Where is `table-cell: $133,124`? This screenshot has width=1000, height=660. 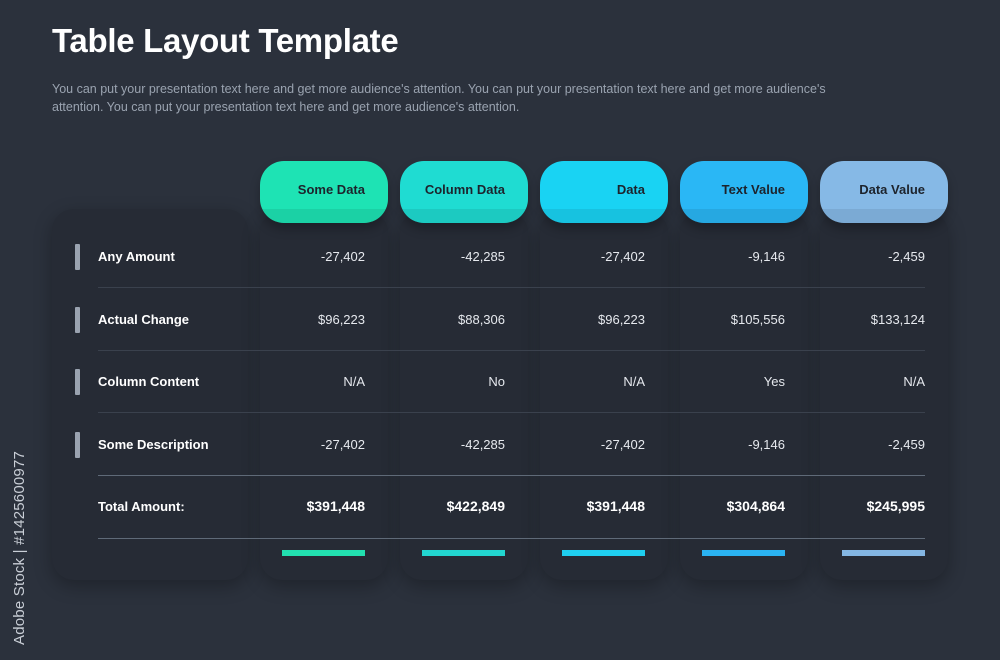
table-cell: $133,124 is located at coordinates (897, 319).